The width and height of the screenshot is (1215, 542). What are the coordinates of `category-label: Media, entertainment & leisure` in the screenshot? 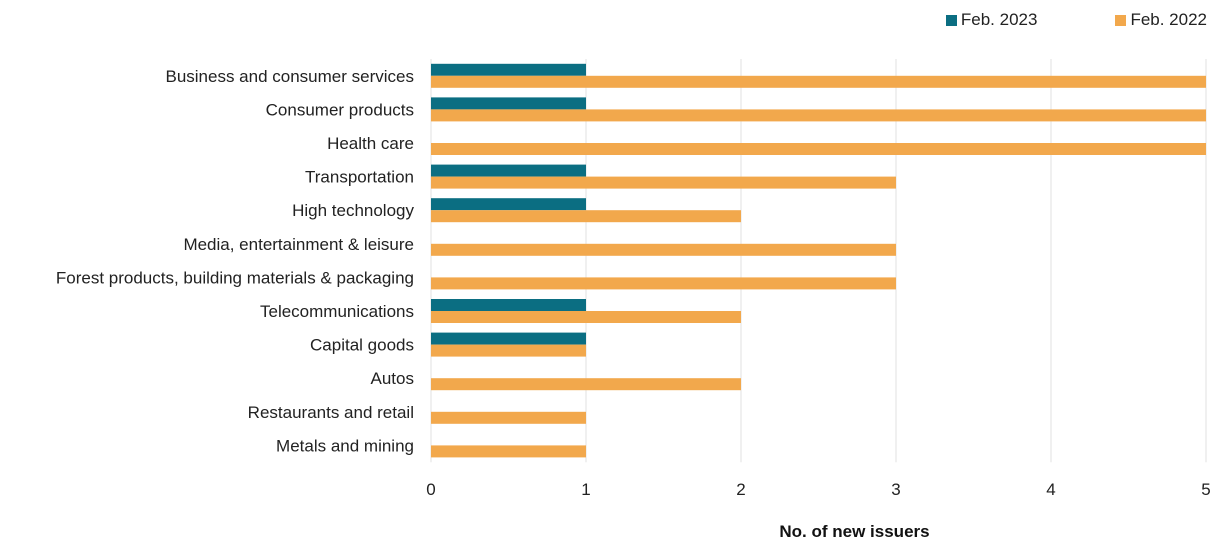 It's located at (298, 244).